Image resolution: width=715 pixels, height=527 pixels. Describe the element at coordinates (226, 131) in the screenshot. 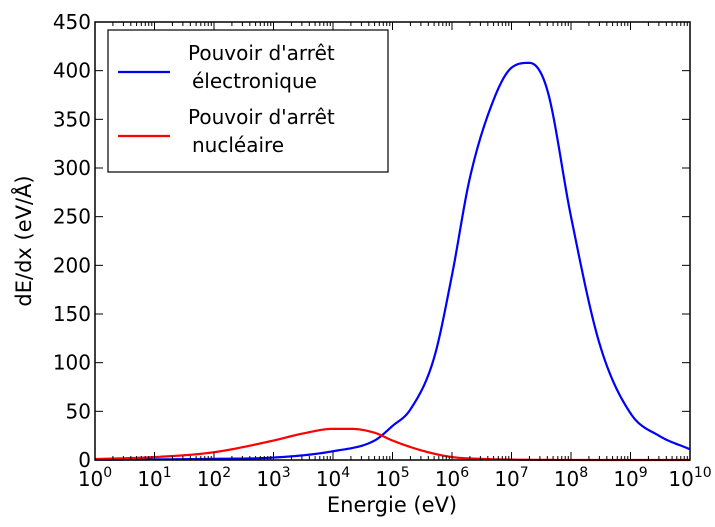

I see `legend-entry-nucleaire: Pouvoir d'arrêt nucléaire` at that location.